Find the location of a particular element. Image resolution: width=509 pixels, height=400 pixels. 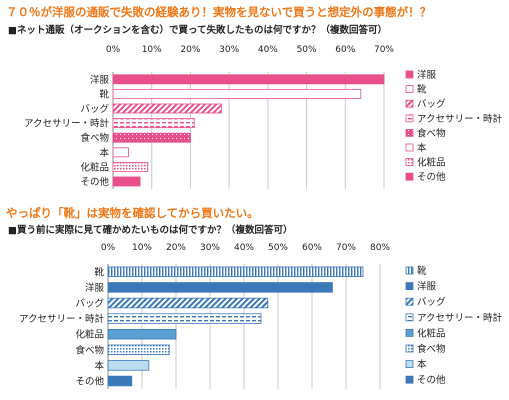

question-2: ■買う前に実際に見て確かめたいものは何ですか？（複数回答可） is located at coordinates (150, 230).